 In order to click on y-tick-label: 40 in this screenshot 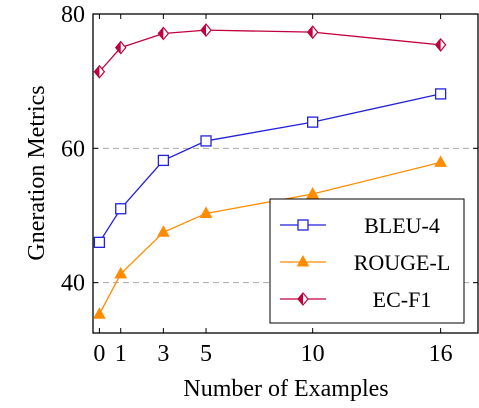, I will do `click(73, 284)`.